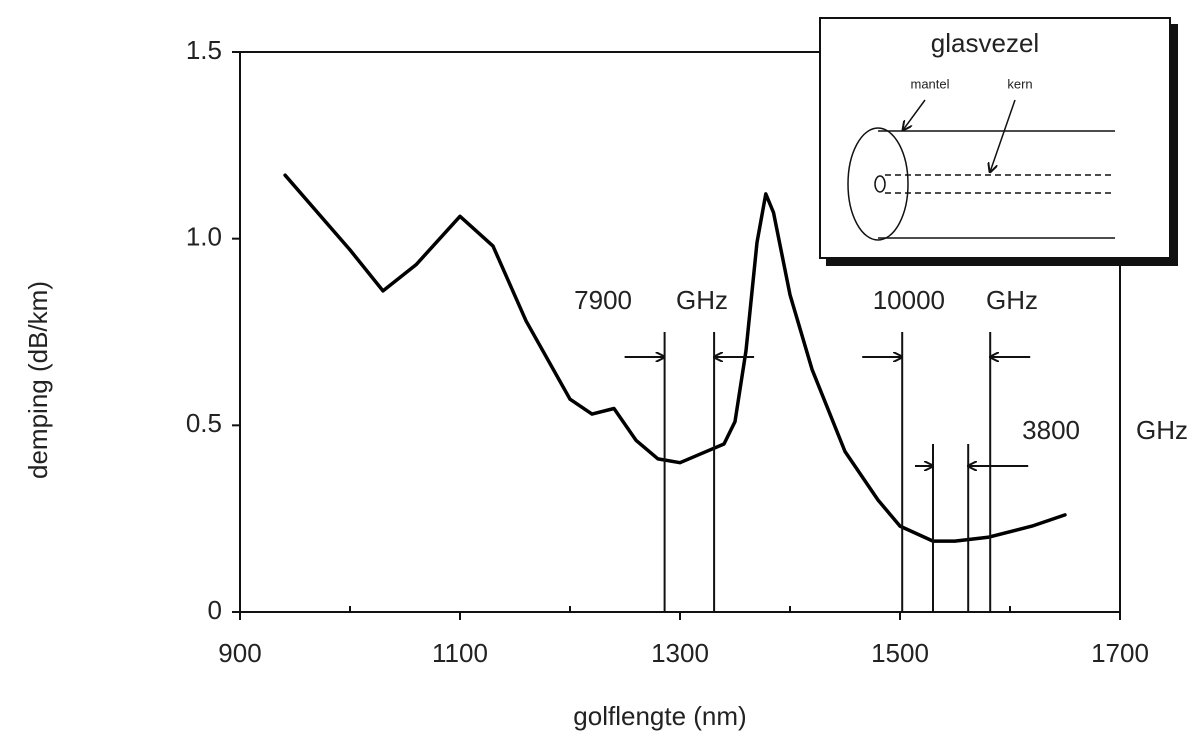 Image resolution: width=1199 pixels, height=741 pixels. Describe the element at coordinates (215, 610) in the screenshot. I see `y-tick-label: 0` at that location.